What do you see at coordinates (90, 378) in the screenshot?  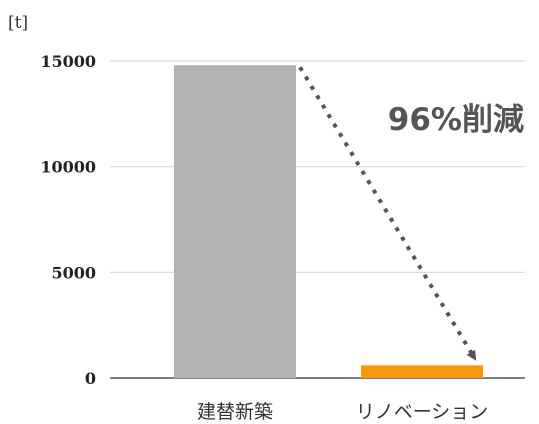 I see `y-tick-label: 0` at bounding box center [90, 378].